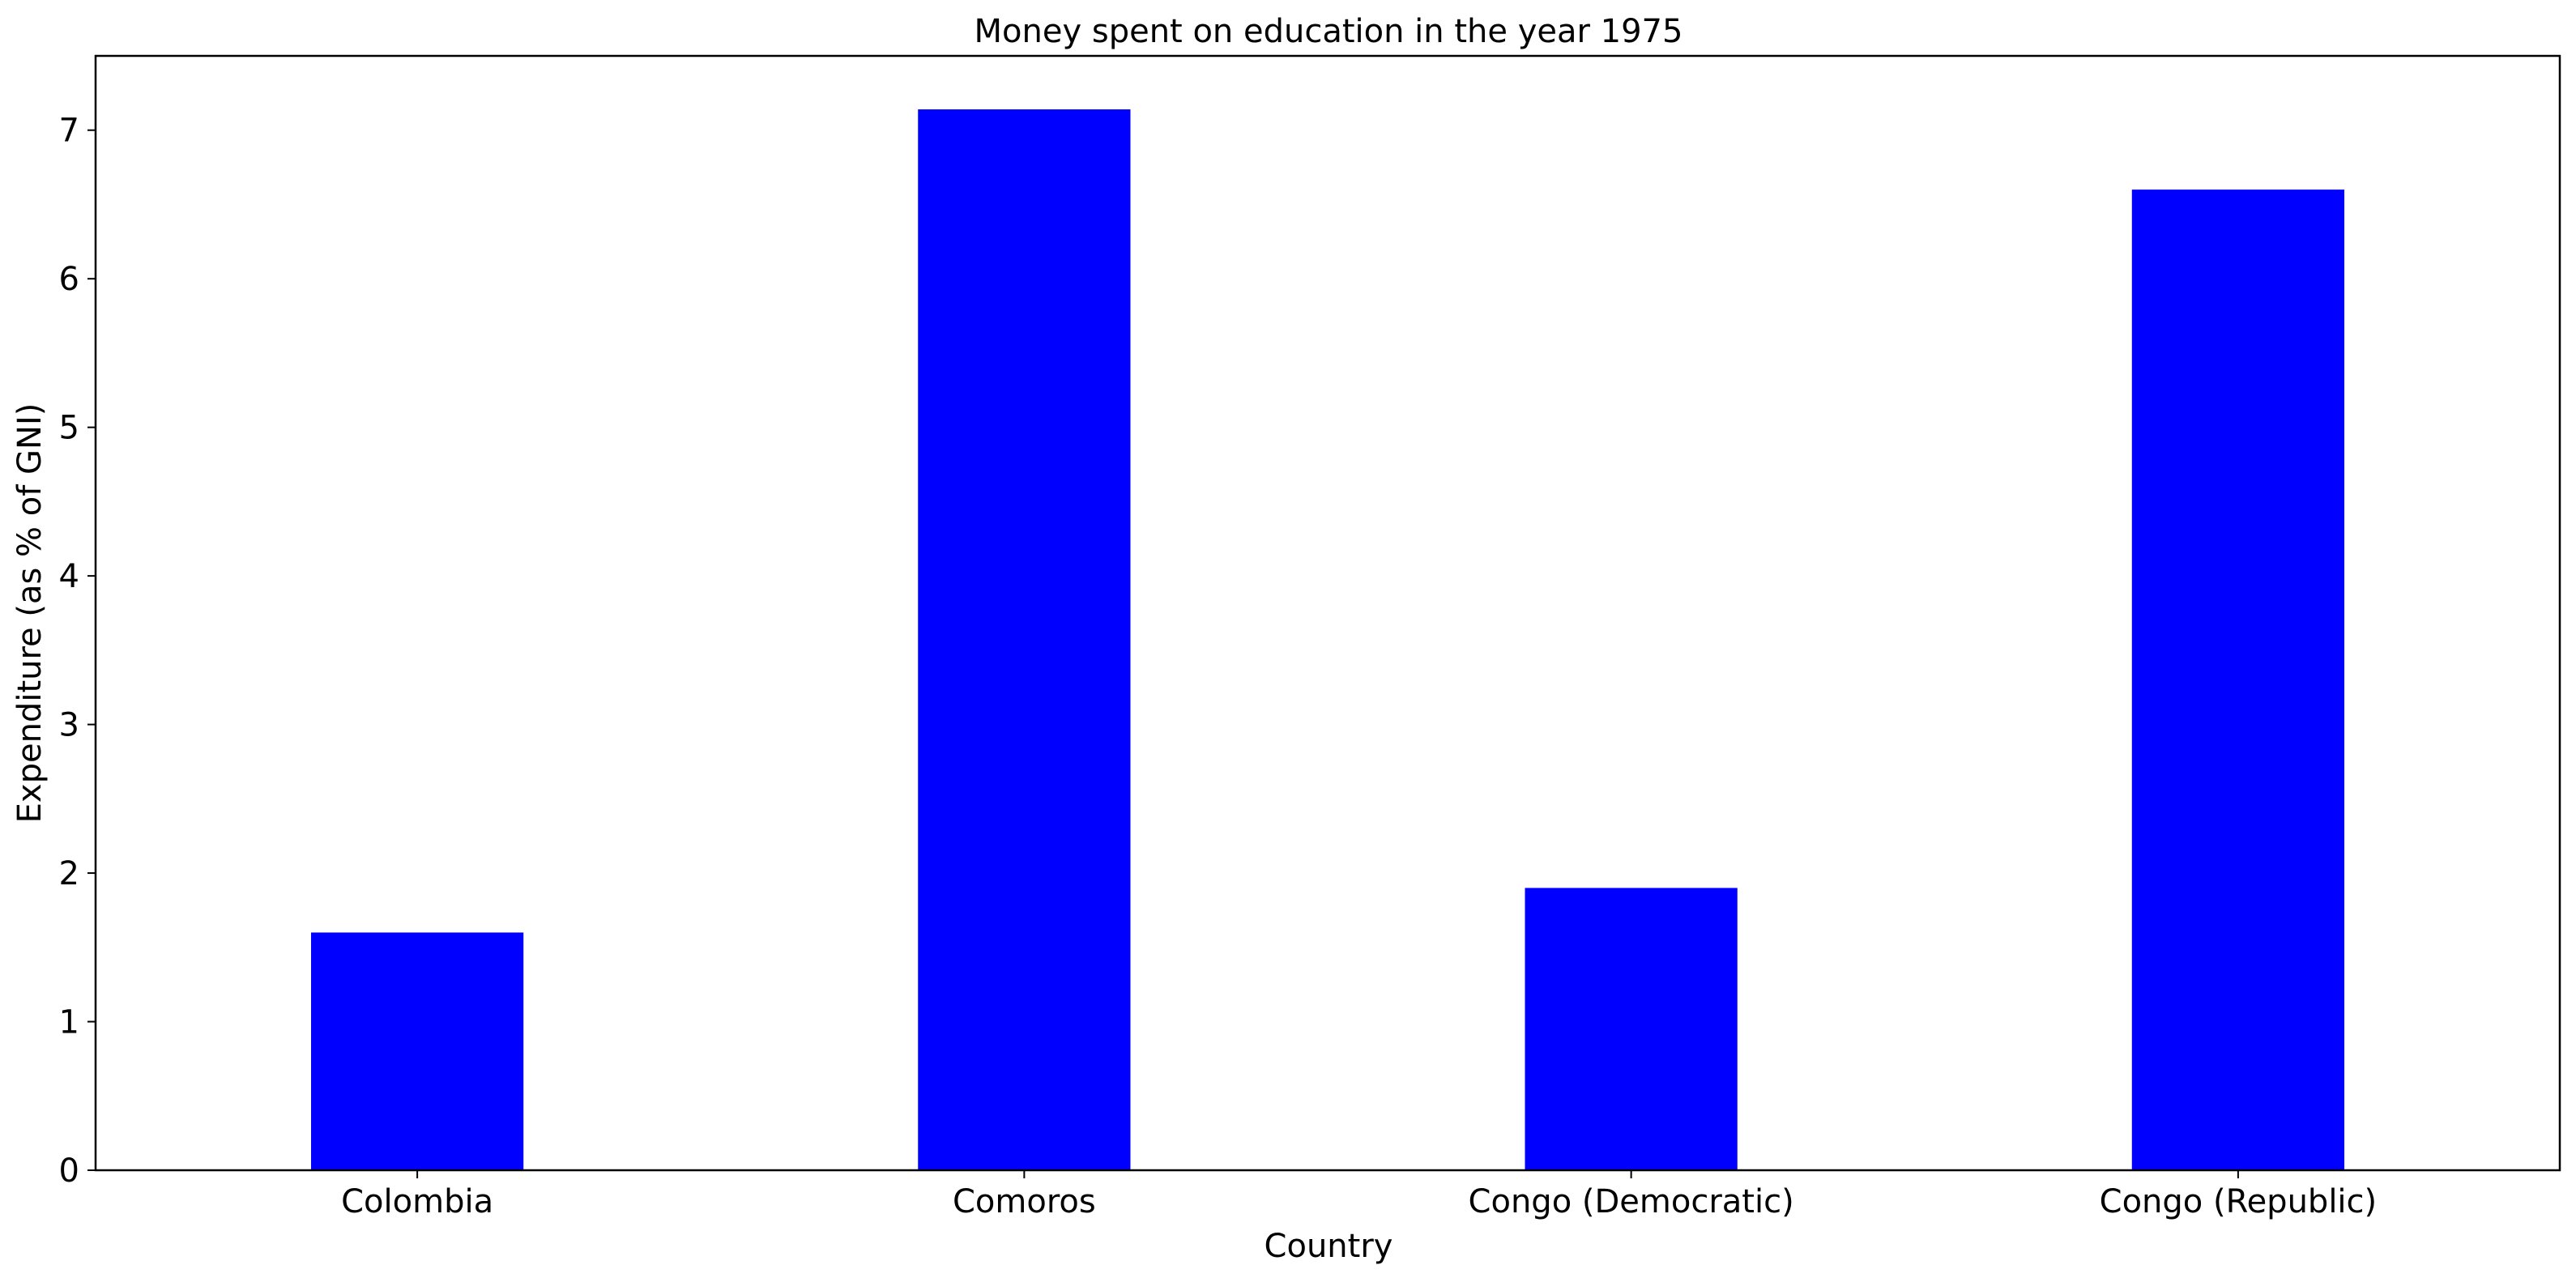 Image resolution: width=2576 pixels, height=1282 pixels. I want to click on y-tick-label: 1, so click(69, 1022).